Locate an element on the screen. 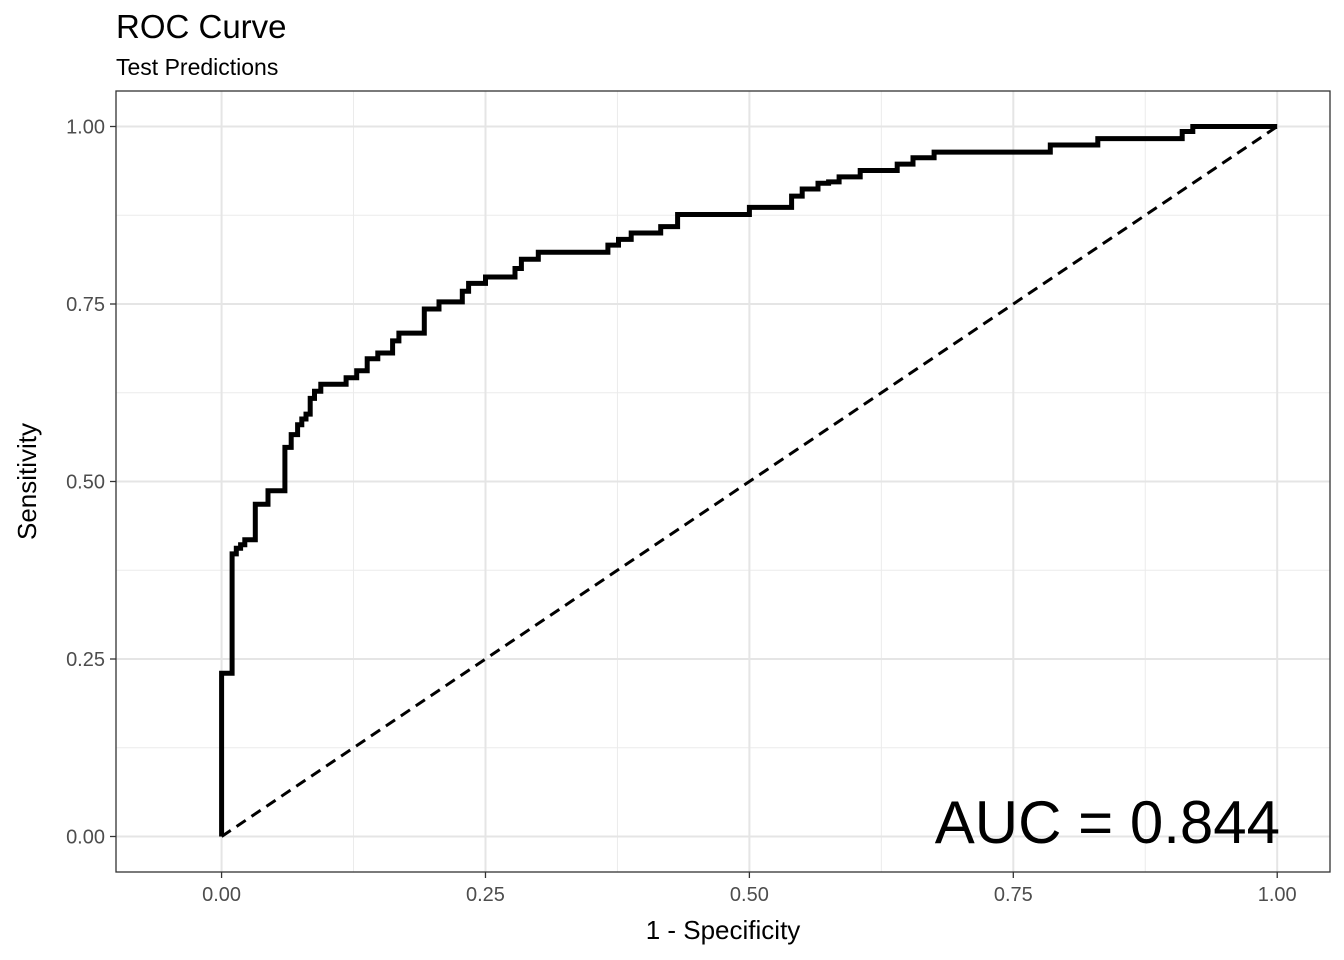  y-axis: 0.00 0.25 0.50 0.75 1.00 is located at coordinates (91, 483).